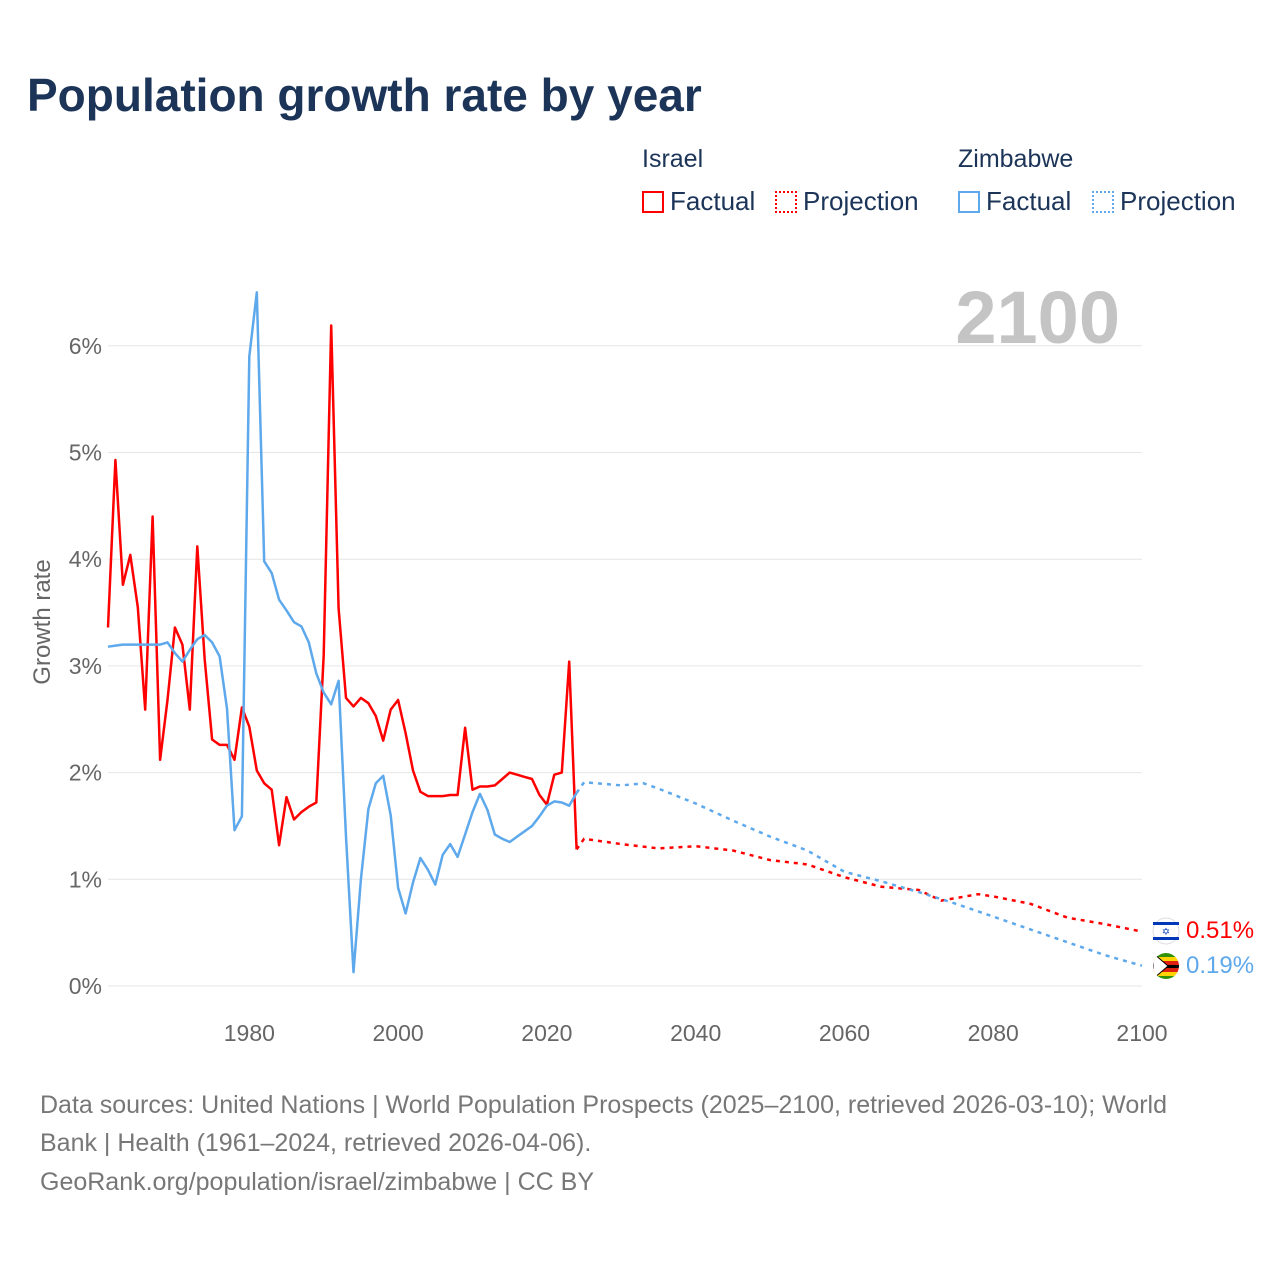  What do you see at coordinates (364, 95) in the screenshot?
I see `chart-title: Population growth rate by year` at bounding box center [364, 95].